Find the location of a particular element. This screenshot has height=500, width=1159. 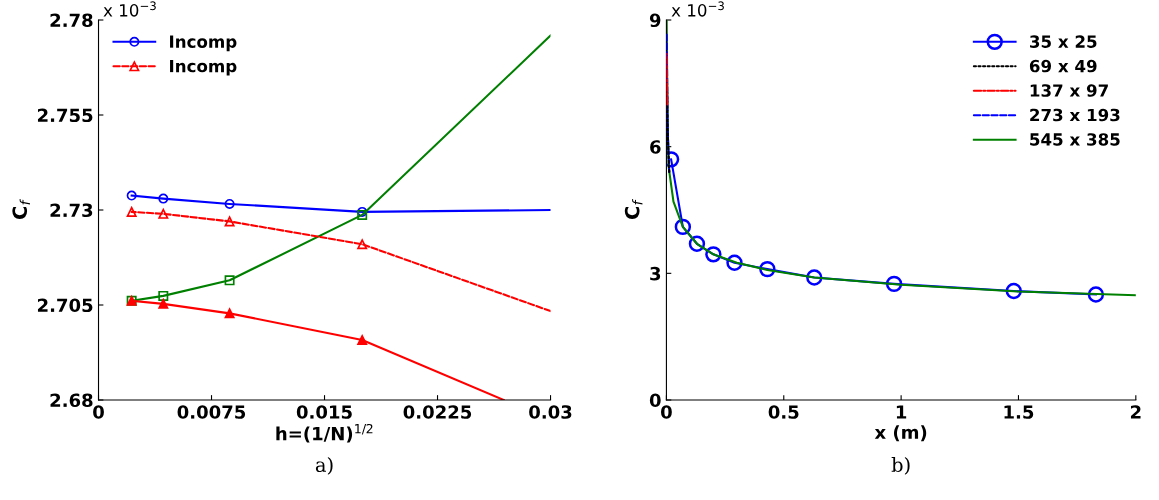

x-tick-label: 0.03 is located at coordinates (550, 412).